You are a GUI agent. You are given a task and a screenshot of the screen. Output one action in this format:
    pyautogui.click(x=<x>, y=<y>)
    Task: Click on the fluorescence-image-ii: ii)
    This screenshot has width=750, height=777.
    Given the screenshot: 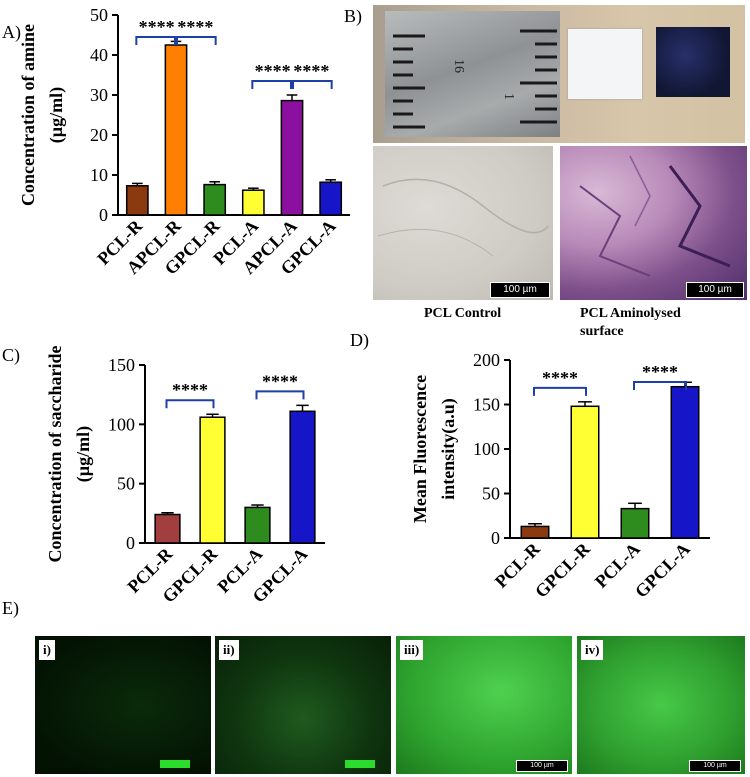 What is the action you would take?
    pyautogui.click(x=303, y=705)
    